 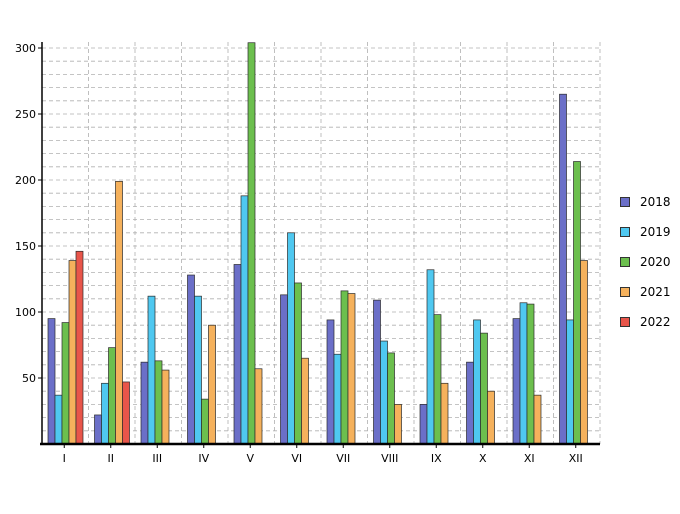 I want to click on y-tick-label: 250, so click(x=25, y=114).